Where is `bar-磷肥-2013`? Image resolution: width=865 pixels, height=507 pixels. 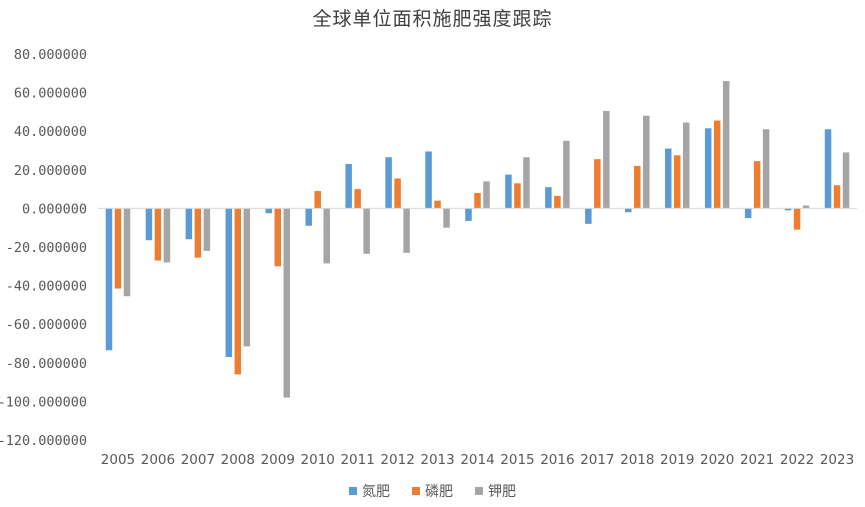
bar-磷肥-2013 is located at coordinates (437, 204).